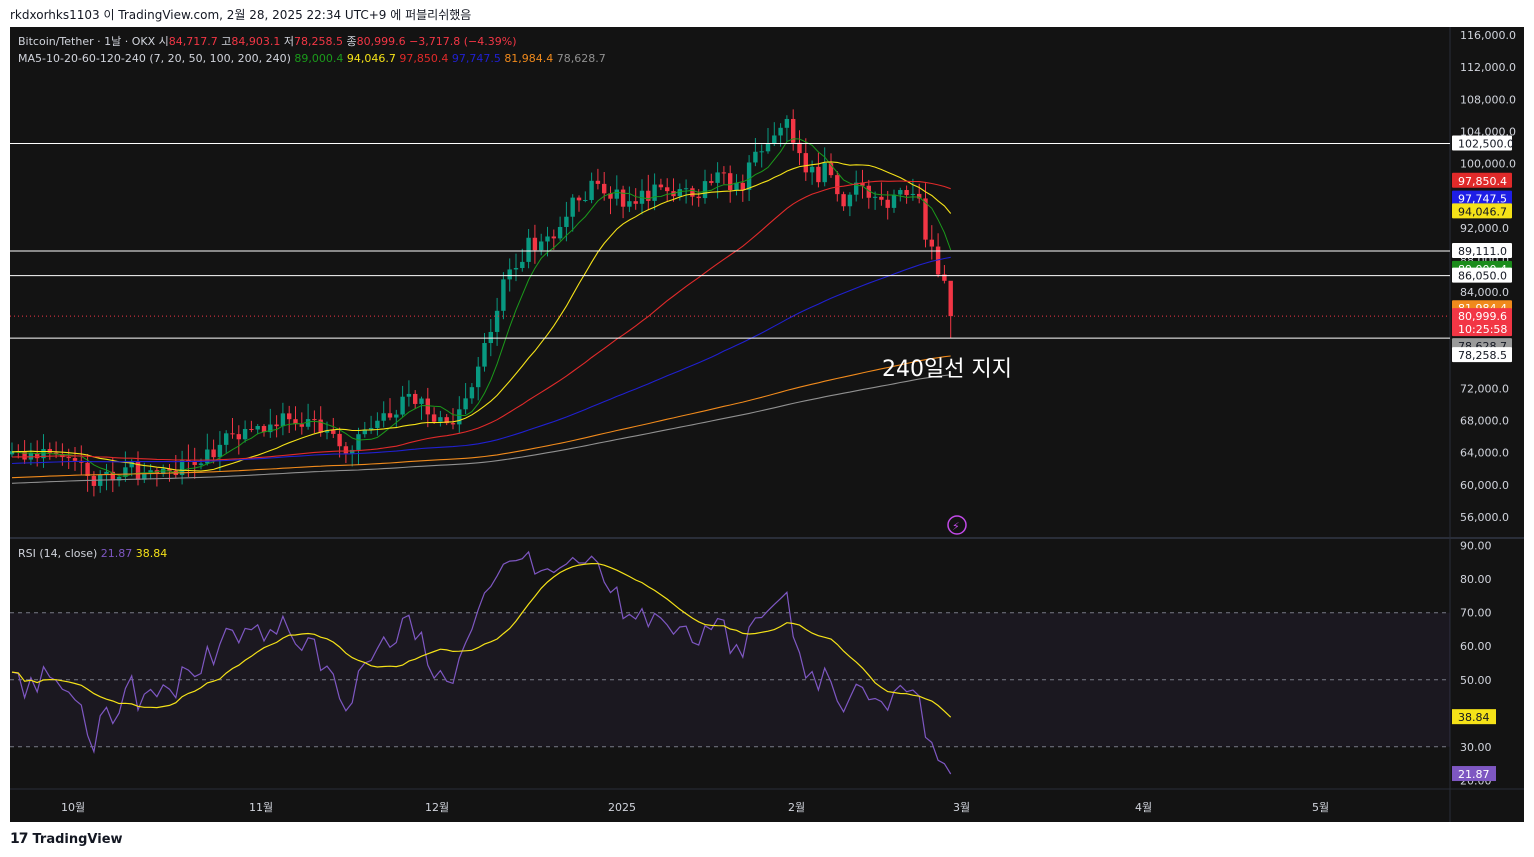 The height and width of the screenshot is (857, 1534). I want to click on price-tick-label: 116,000.0, so click(1488, 35).